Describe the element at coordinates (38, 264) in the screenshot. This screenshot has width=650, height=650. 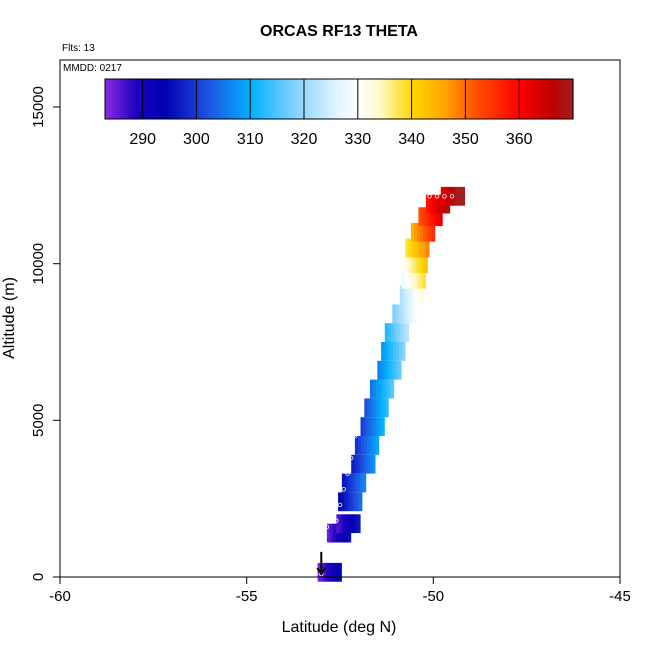
I see `y-tick-label: 10000` at that location.